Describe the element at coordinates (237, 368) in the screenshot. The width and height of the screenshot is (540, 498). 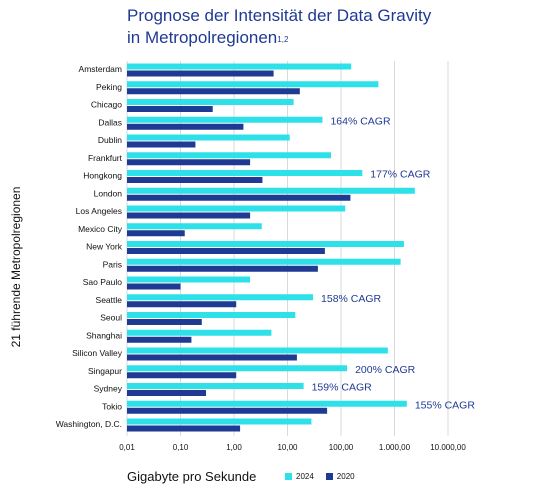
I see `bar-singapur-2024` at that location.